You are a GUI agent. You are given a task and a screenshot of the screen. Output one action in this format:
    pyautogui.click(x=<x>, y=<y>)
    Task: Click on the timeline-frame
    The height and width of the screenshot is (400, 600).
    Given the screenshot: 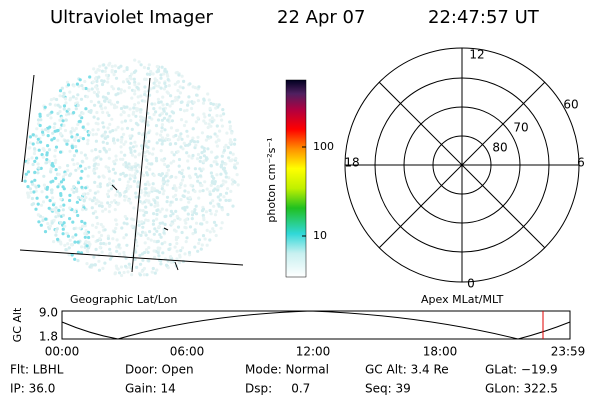 What is the action you would take?
    pyautogui.click(x=316, y=325)
    